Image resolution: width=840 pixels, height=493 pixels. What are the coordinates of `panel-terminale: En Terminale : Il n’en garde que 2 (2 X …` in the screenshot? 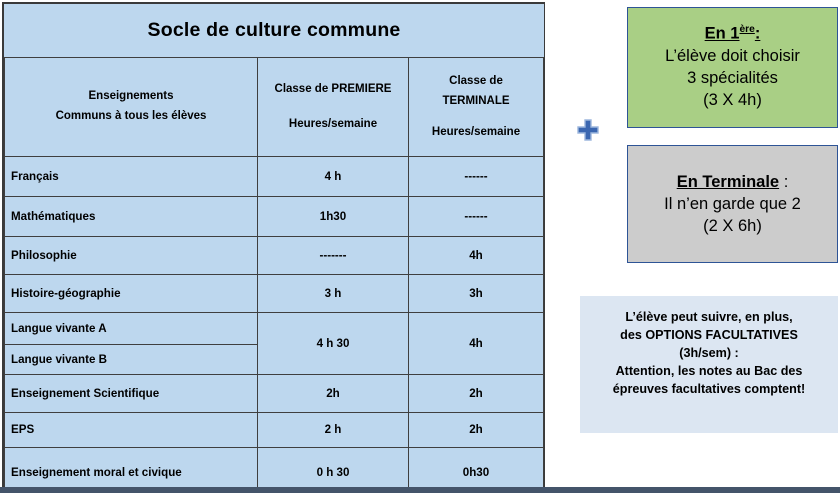 It's located at (732, 204).